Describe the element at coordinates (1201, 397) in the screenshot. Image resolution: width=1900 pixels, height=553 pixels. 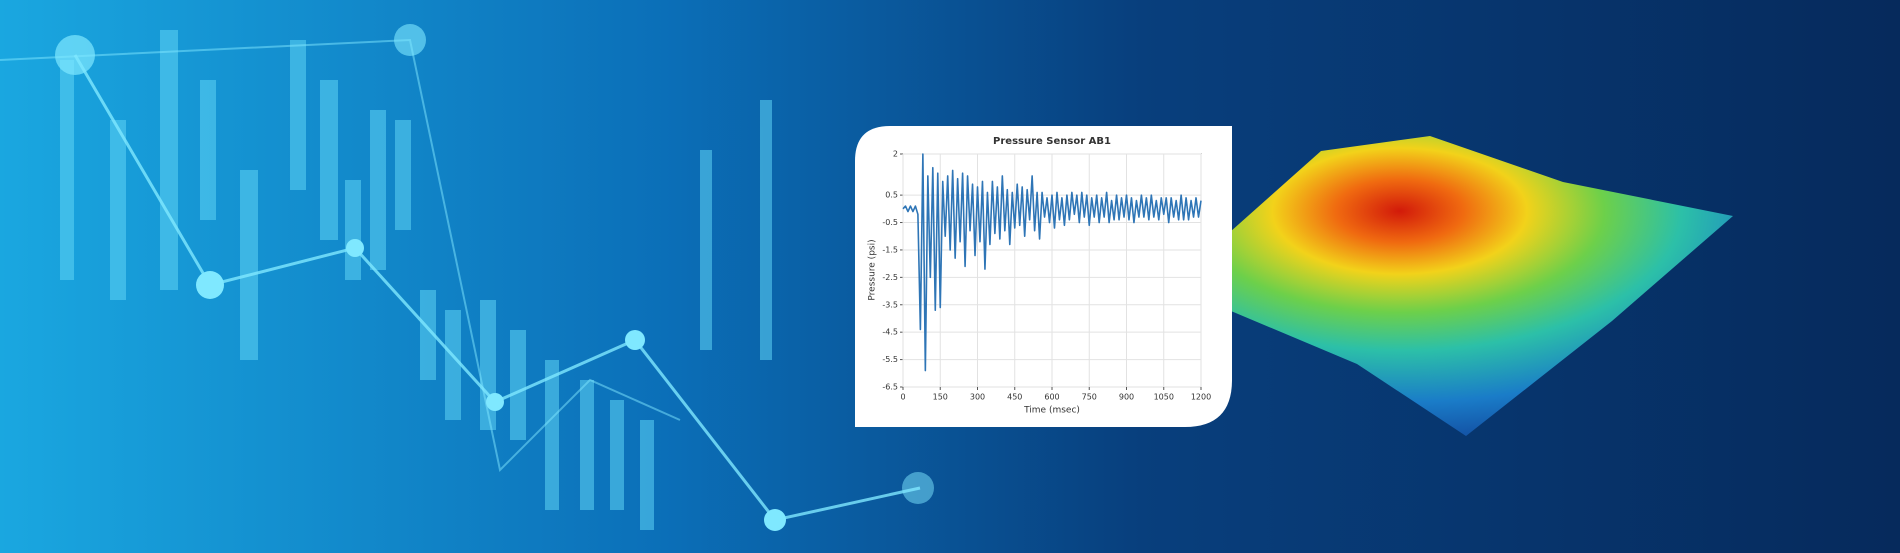
I see `x-tick-label: 1200` at that location.